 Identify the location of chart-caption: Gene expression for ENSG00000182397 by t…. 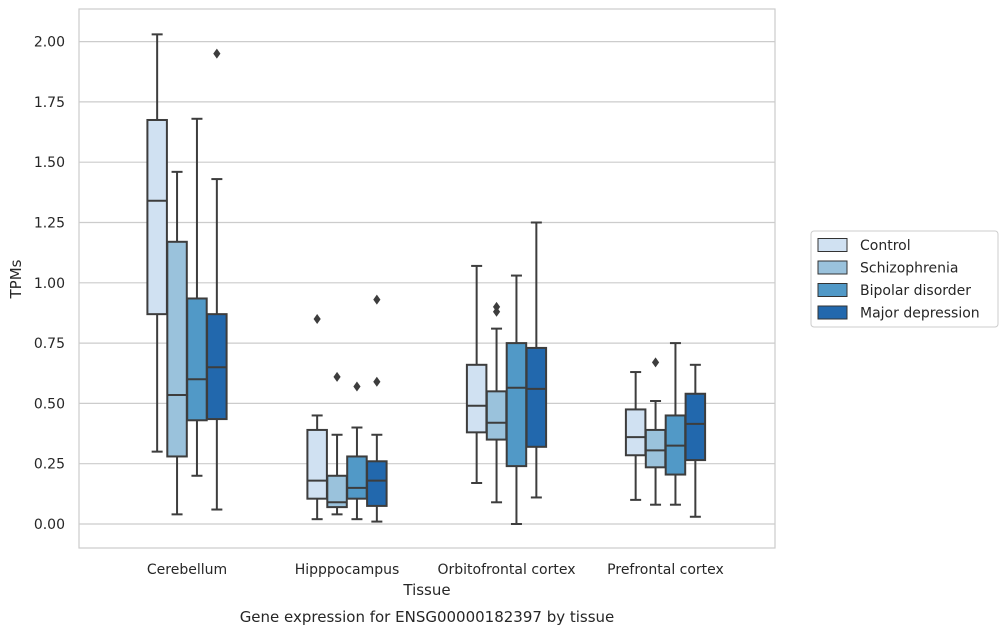
(427, 617).